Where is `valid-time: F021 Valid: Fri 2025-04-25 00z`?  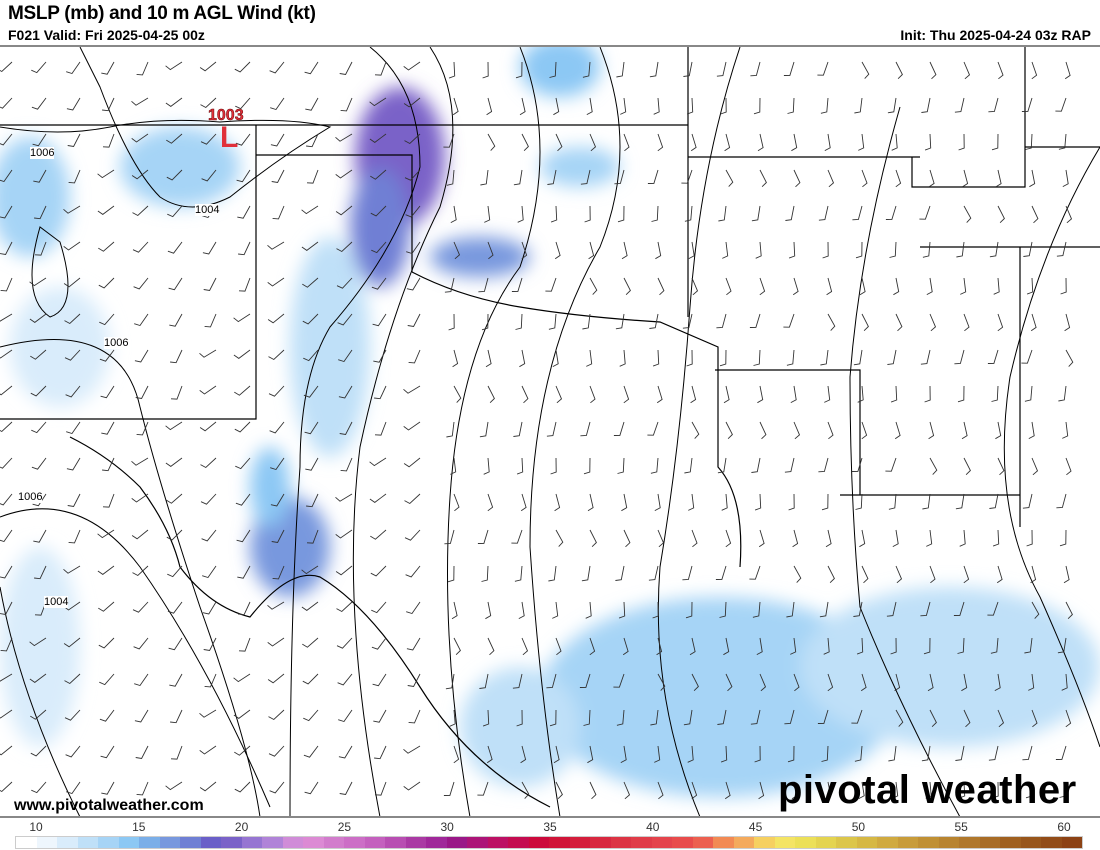 valid-time: F021 Valid: Fri 2025-04-25 00z is located at coordinates (106, 35).